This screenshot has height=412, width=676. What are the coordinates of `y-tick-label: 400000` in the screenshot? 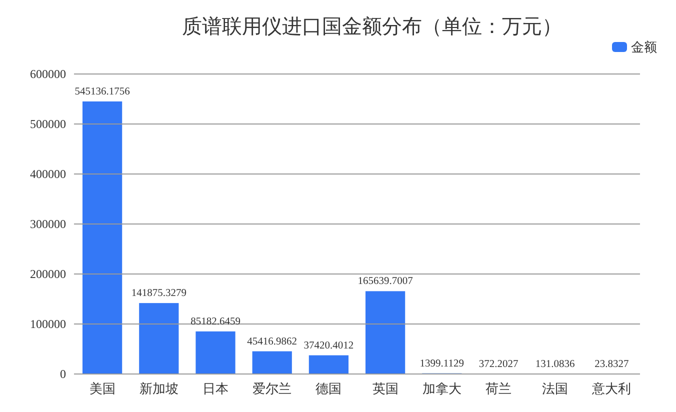 It's located at (48, 174).